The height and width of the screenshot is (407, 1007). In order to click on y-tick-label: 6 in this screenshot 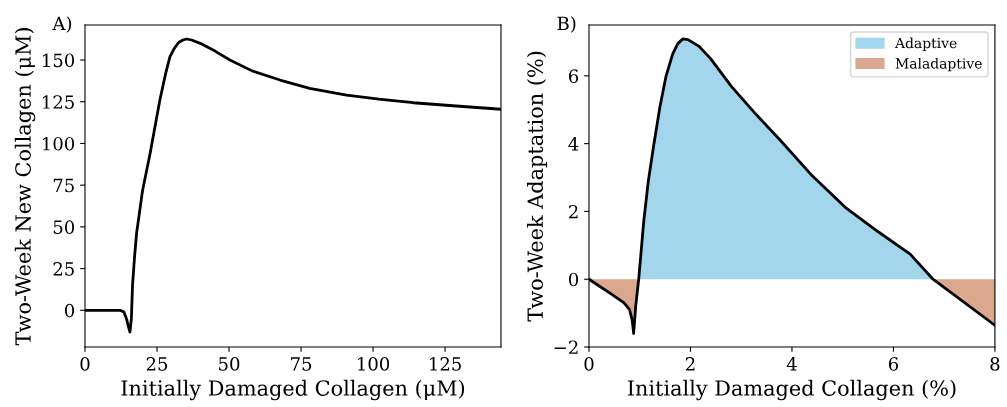, I will do `click(573, 76)`.